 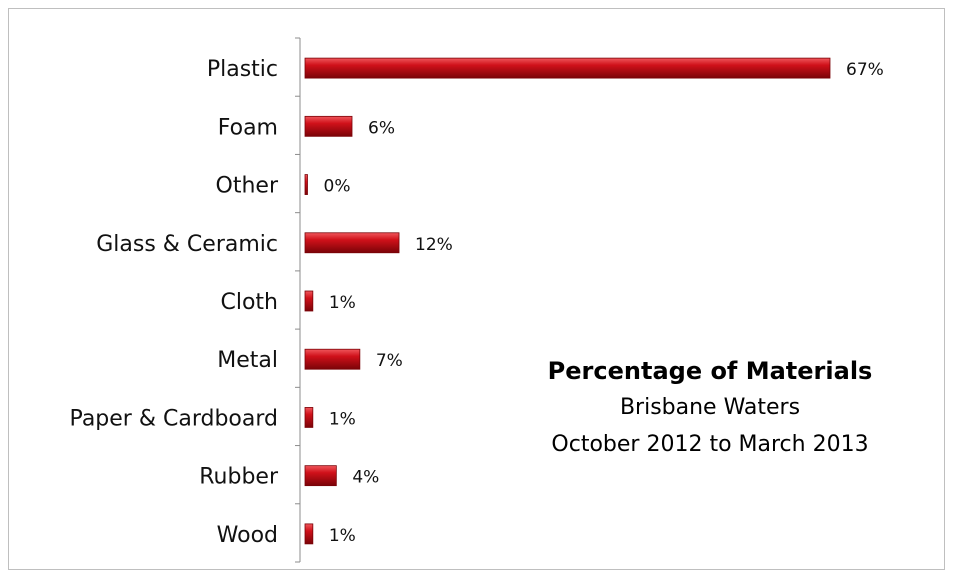 I want to click on category-label: Plastic, so click(x=242, y=69).